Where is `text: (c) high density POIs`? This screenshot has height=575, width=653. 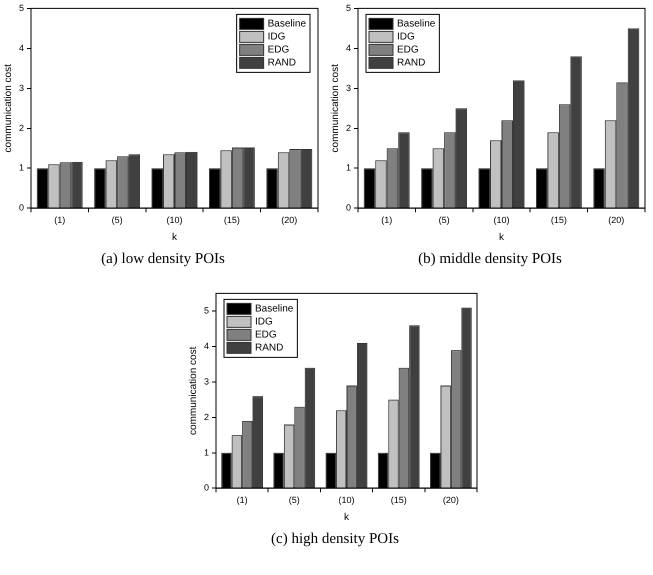 text: (c) high density POIs is located at coordinates (335, 539).